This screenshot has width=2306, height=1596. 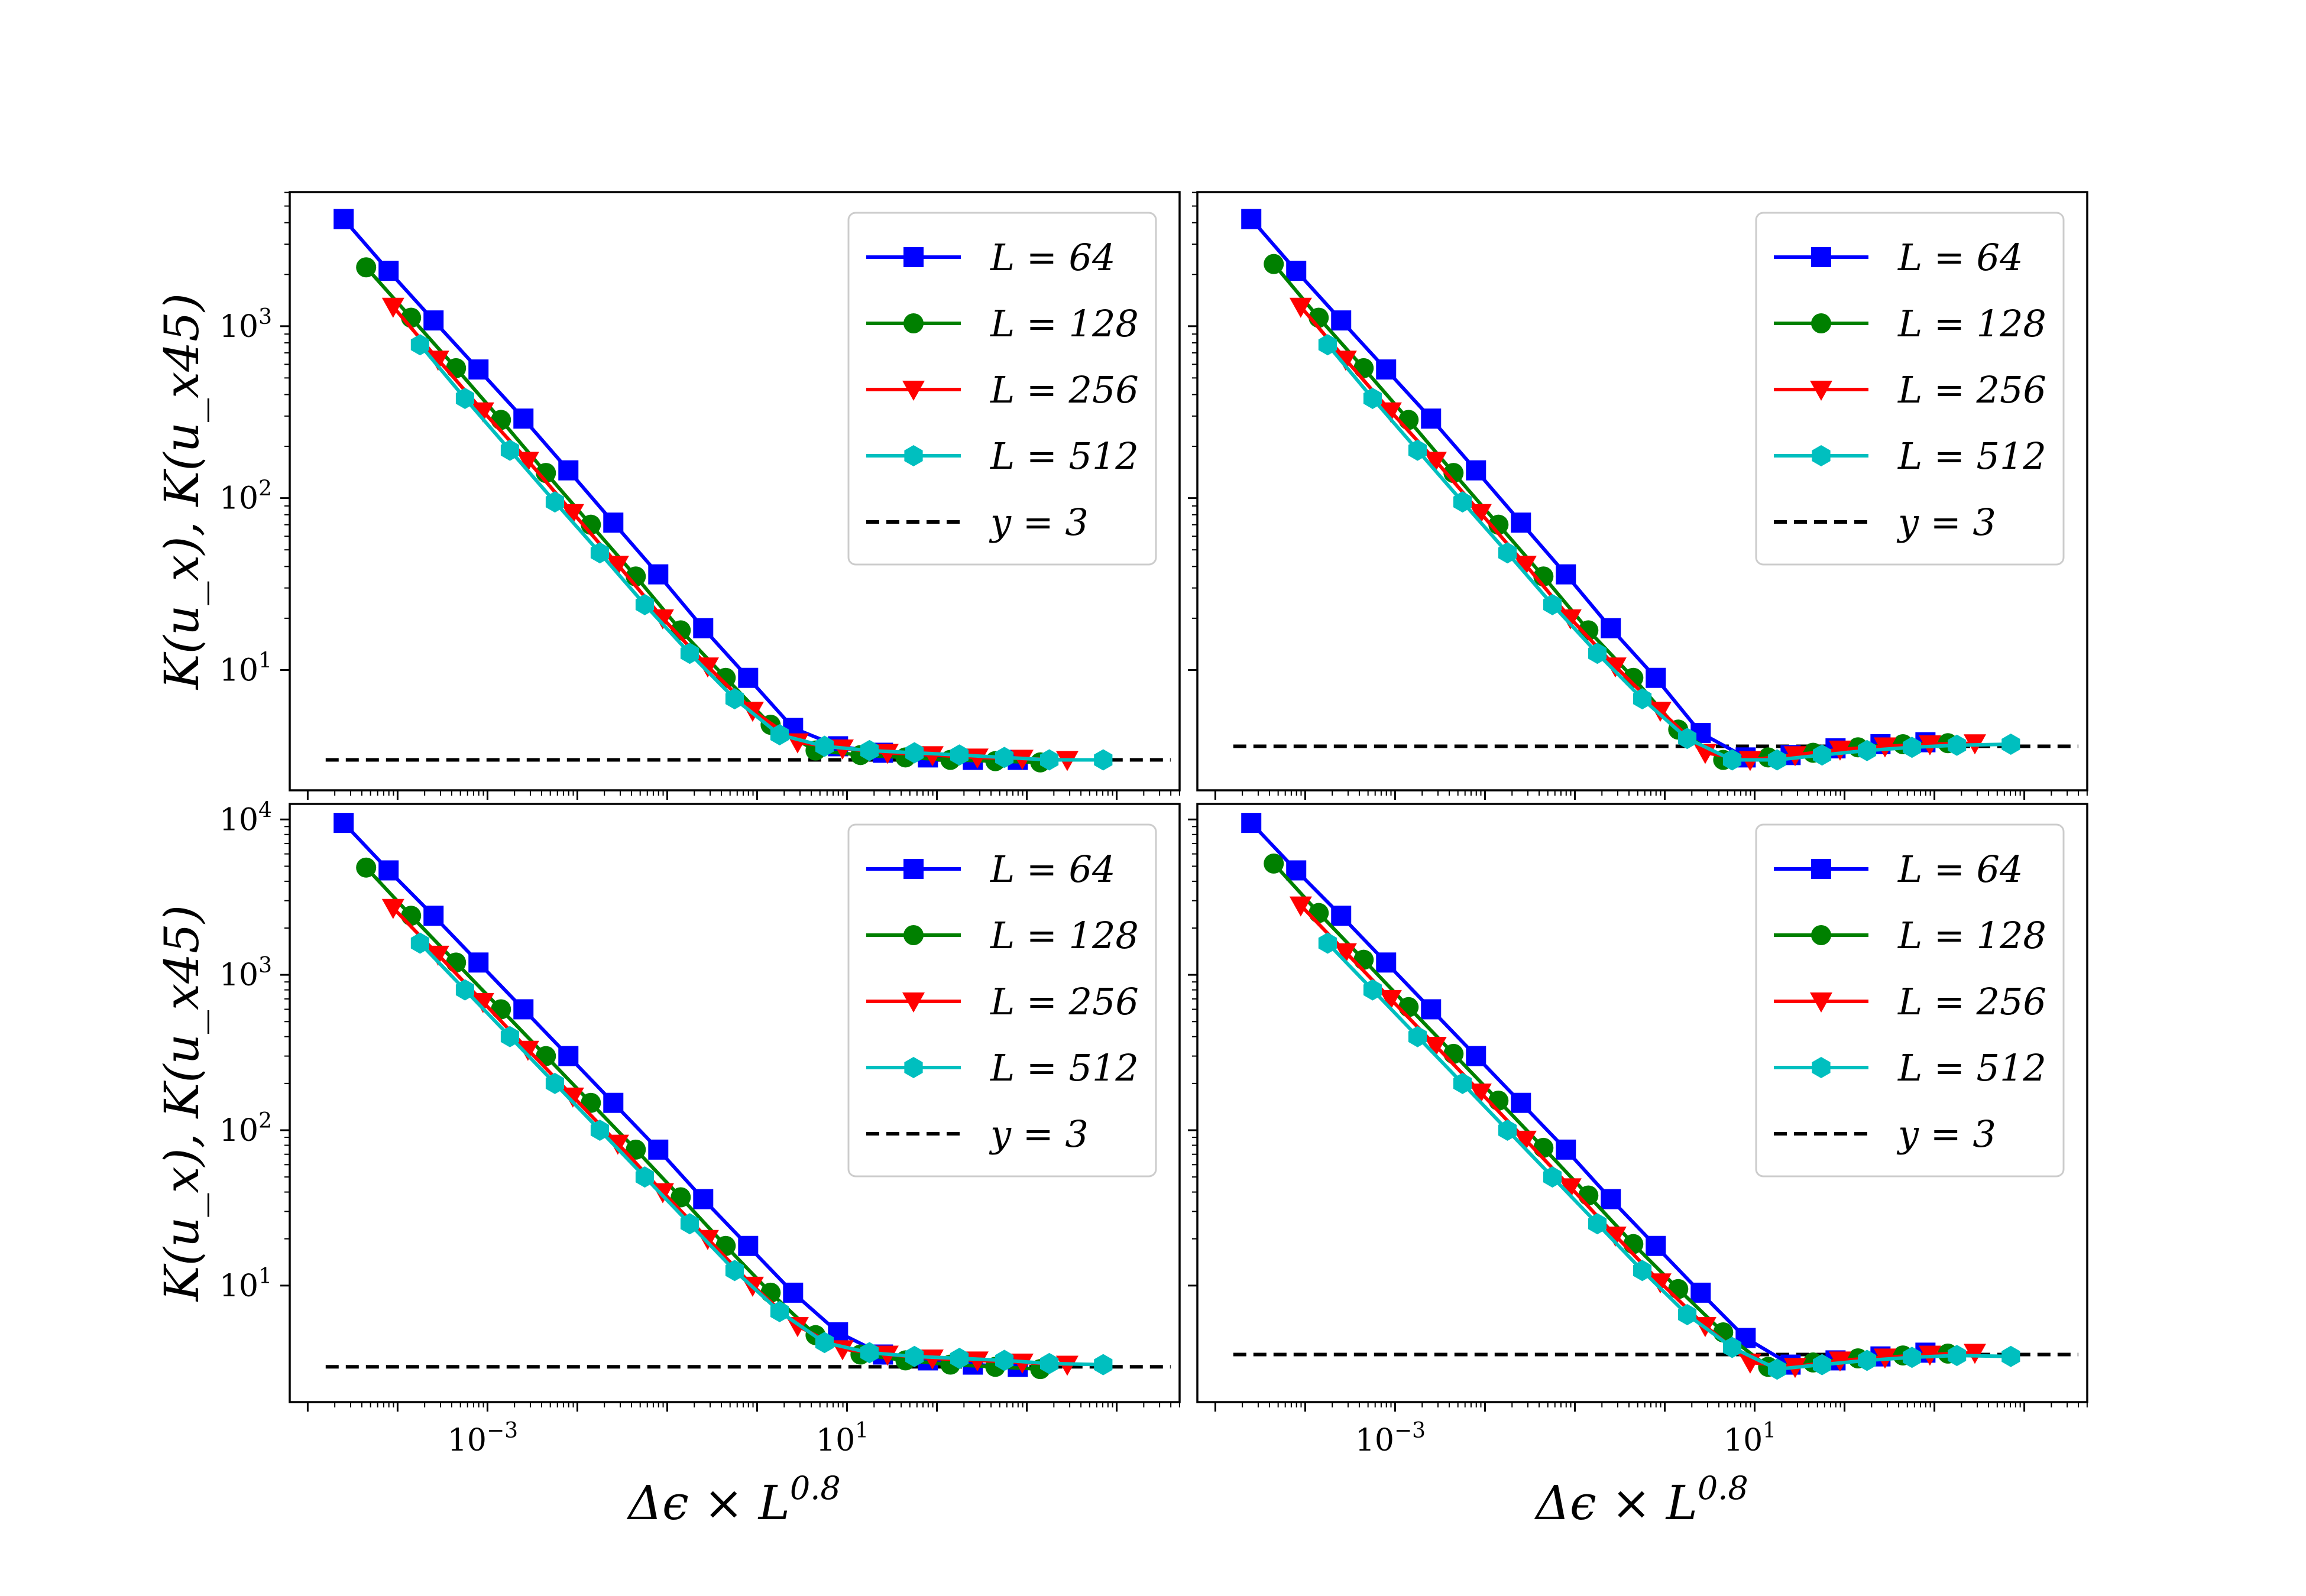 I want to click on x-tick-label: 10−3, so click(x=483, y=1439).